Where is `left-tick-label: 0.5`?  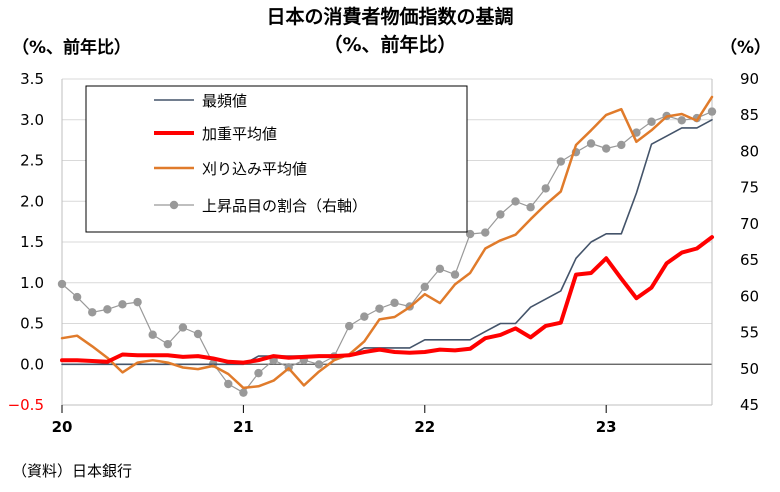 left-tick-label: 0.5 is located at coordinates (32, 324).